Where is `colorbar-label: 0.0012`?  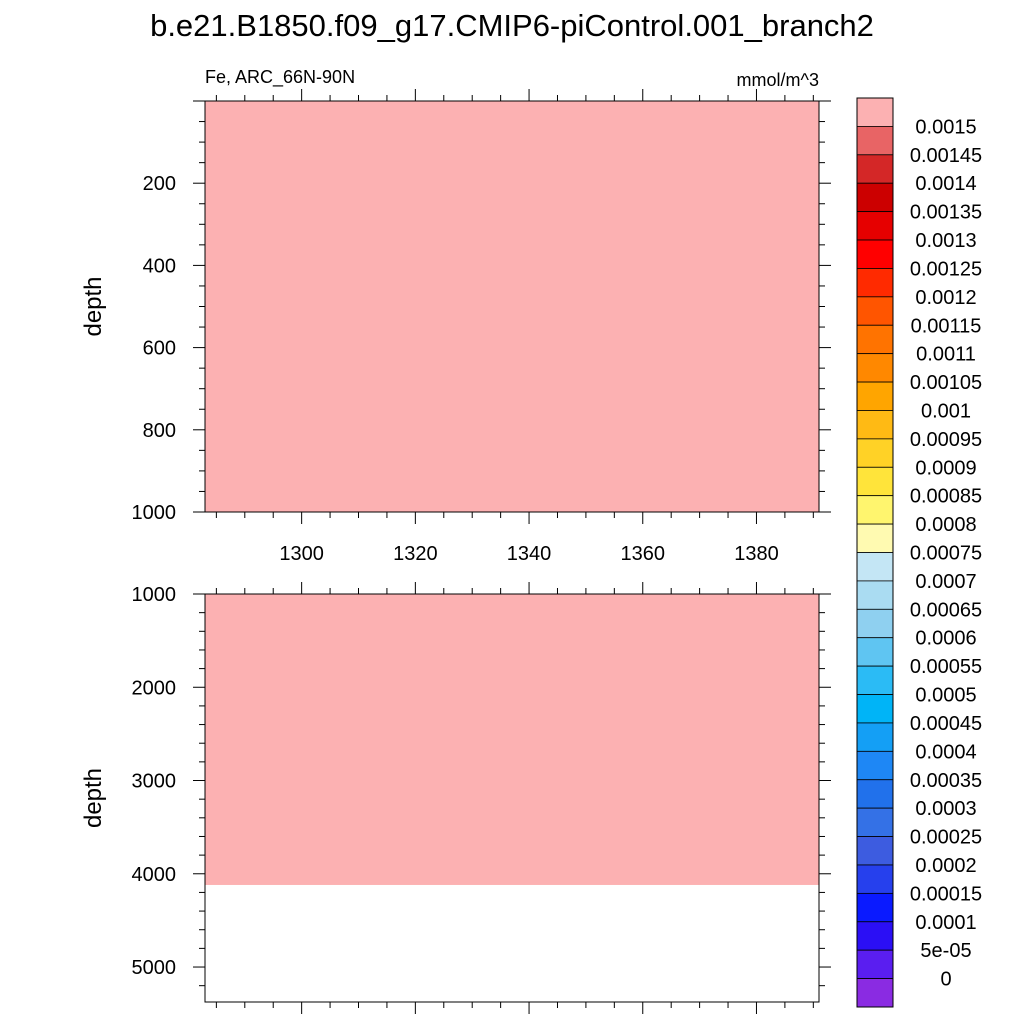 colorbar-label: 0.0012 is located at coordinates (945, 298).